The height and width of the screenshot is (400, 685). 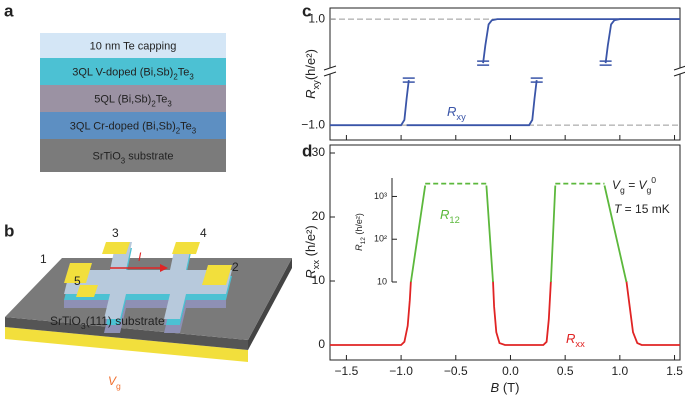 I want to click on layer-label: 3QL Cr-doped (Bi,Sb)2Te3, so click(x=133, y=127).